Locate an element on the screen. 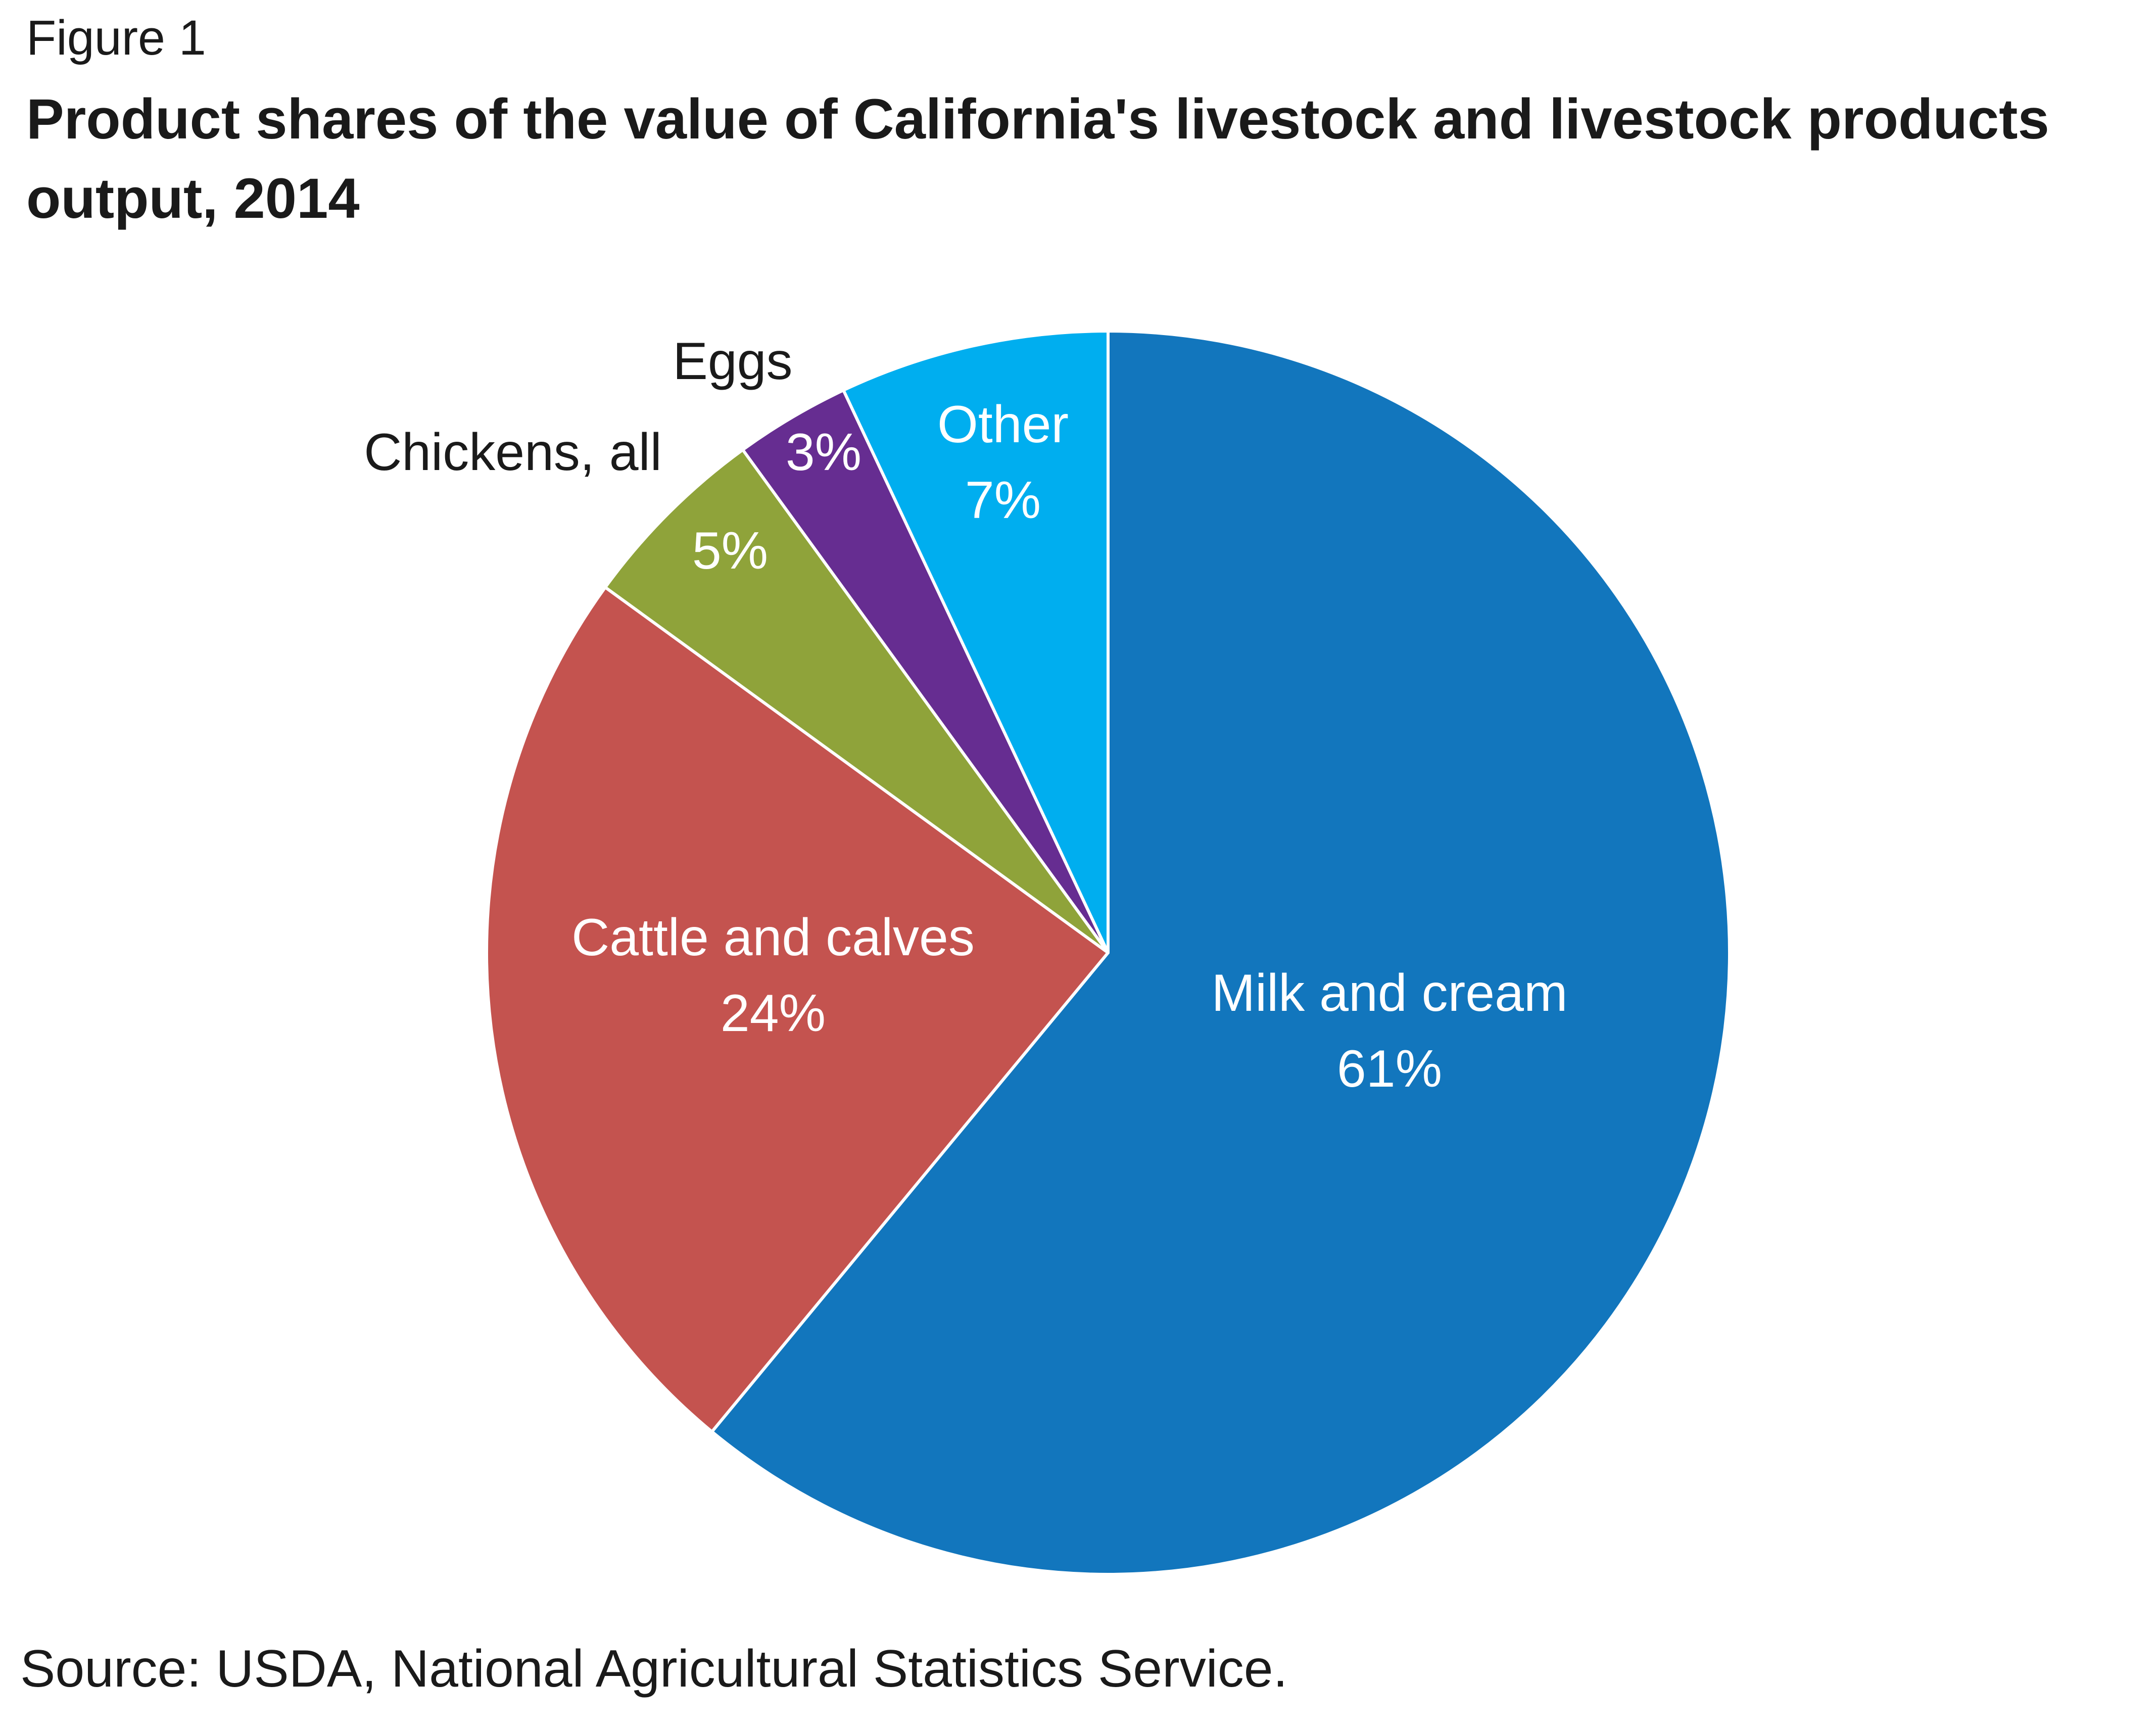 Image resolution: width=2156 pixels, height=1727 pixels. slice-value-milk-and-cream: 61% is located at coordinates (1389, 1069).